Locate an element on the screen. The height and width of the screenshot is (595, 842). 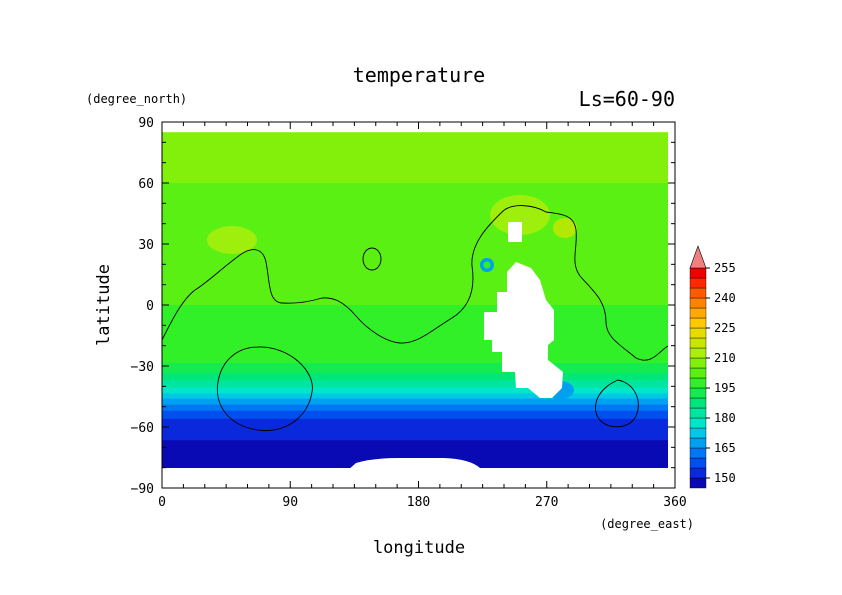
y-axis-label: latitude is located at coordinates (104, 305).